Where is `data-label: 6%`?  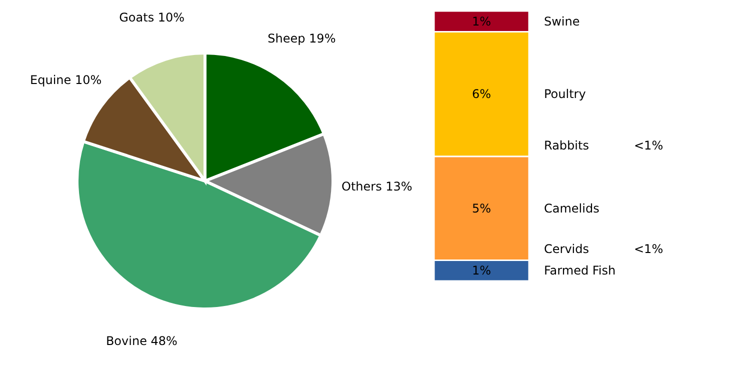
data-label: 6% is located at coordinates (482, 94).